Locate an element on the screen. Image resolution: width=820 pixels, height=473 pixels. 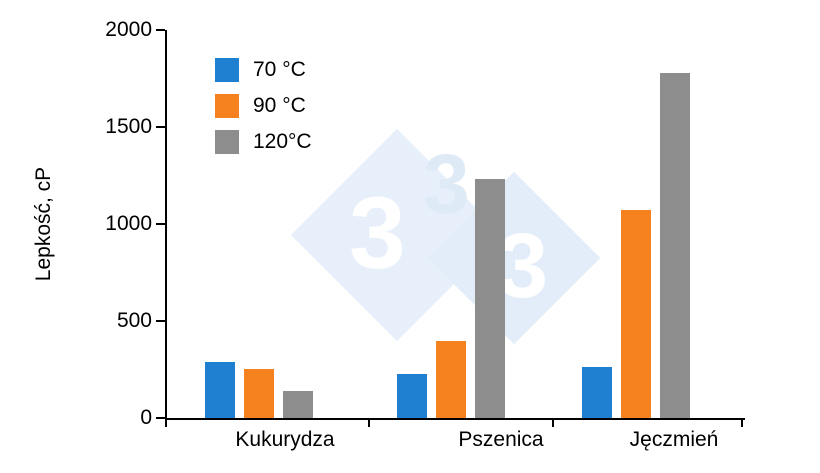
legend-item-90°C: 90 °C is located at coordinates (263, 106).